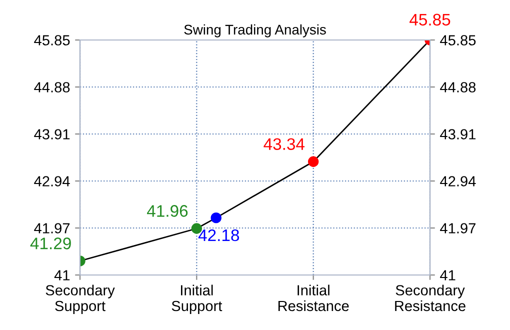 The height and width of the screenshot is (330, 510). I want to click on data-label: 41.29, so click(50, 244).